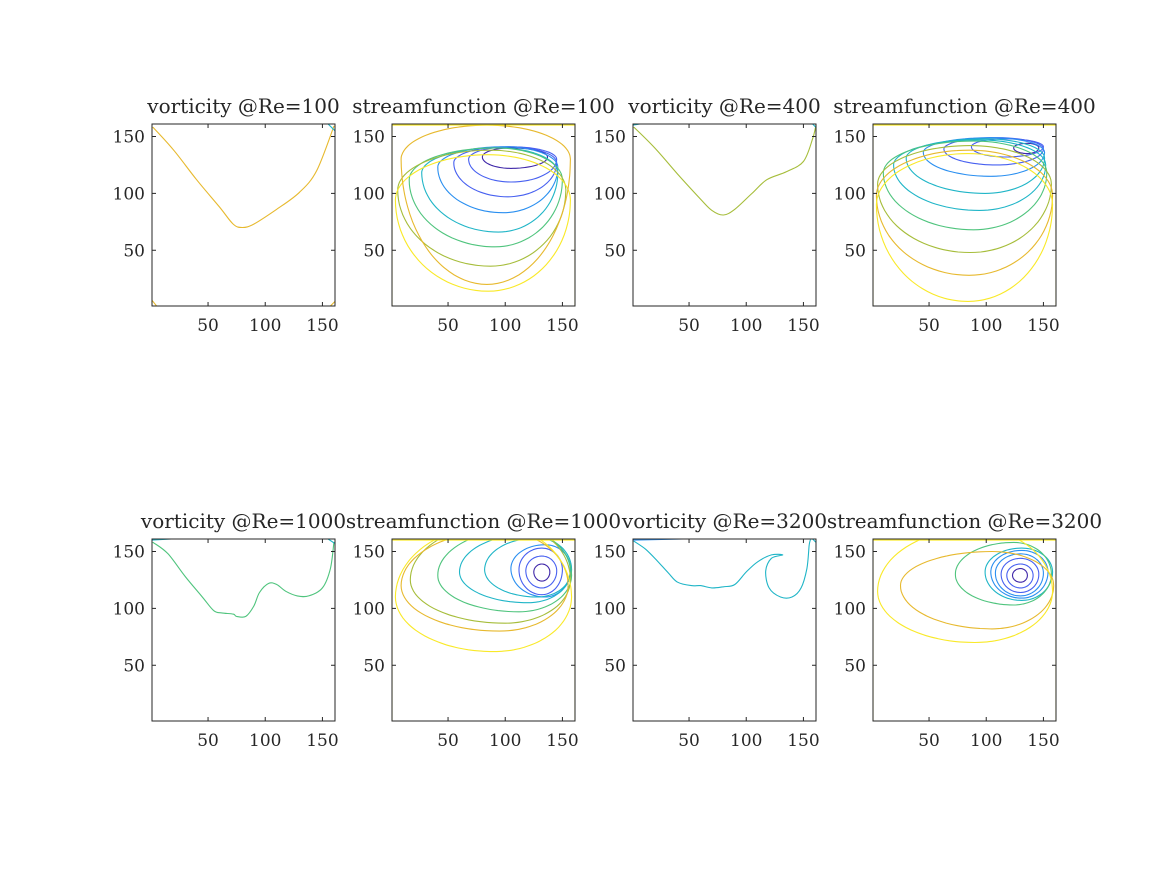 This screenshot has width=1167, height=875. I want to click on panel-2: 50 100 150 50 100 150 streamfunction @Re=100, so click(483, 215).